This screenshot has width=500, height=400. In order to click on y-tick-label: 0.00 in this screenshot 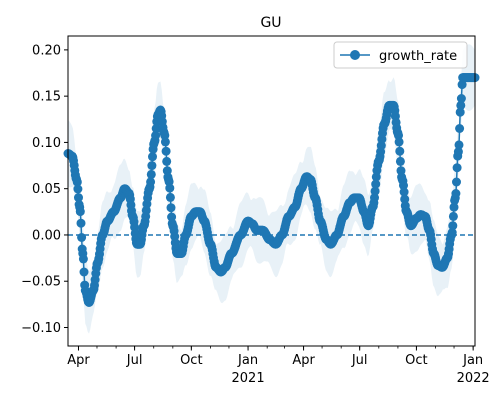, I will do `click(46, 235)`.